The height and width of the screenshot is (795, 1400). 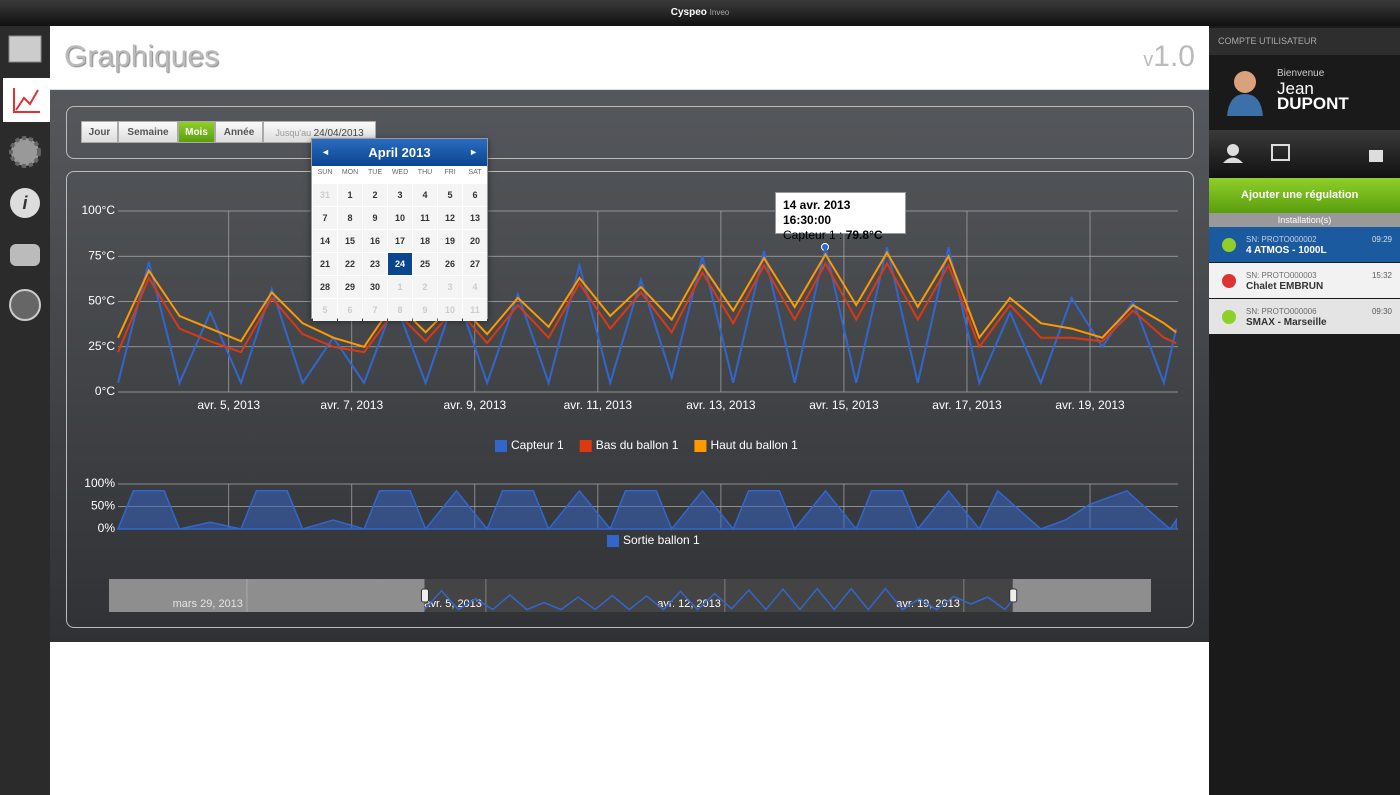 I want to click on day-cell: 14, so click(x=325, y=241).